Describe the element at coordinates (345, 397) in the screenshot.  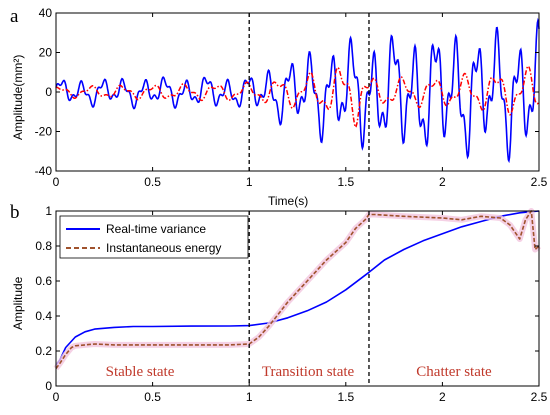
I see `panel-b-xtick-label: 1.5` at that location.